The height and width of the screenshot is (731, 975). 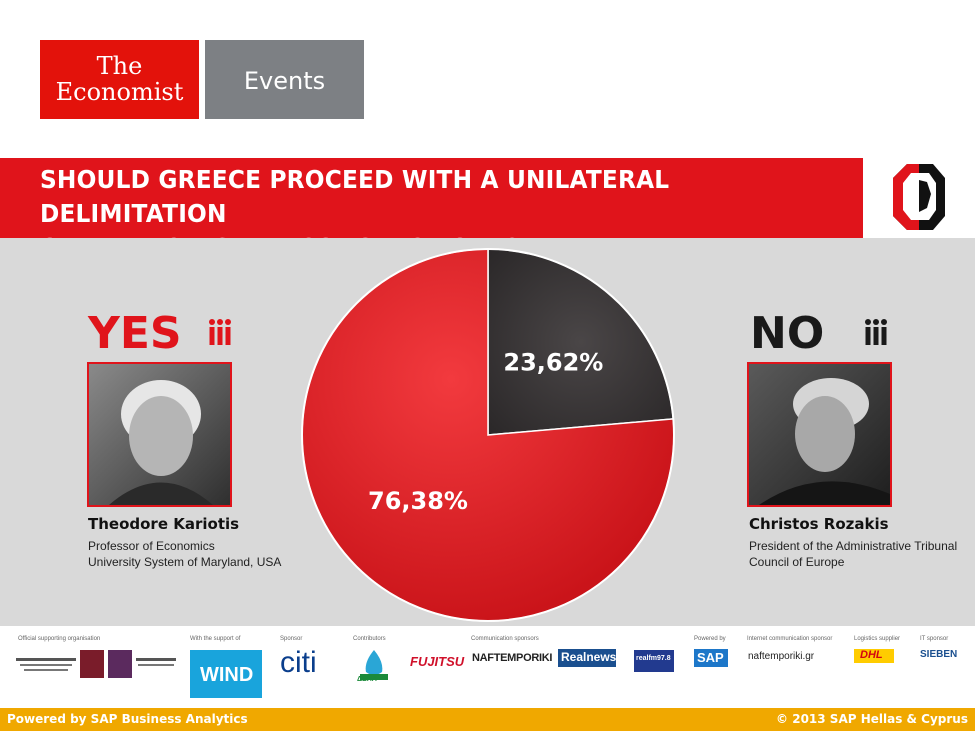 I want to click on speaker-photo-no, so click(x=819, y=434).